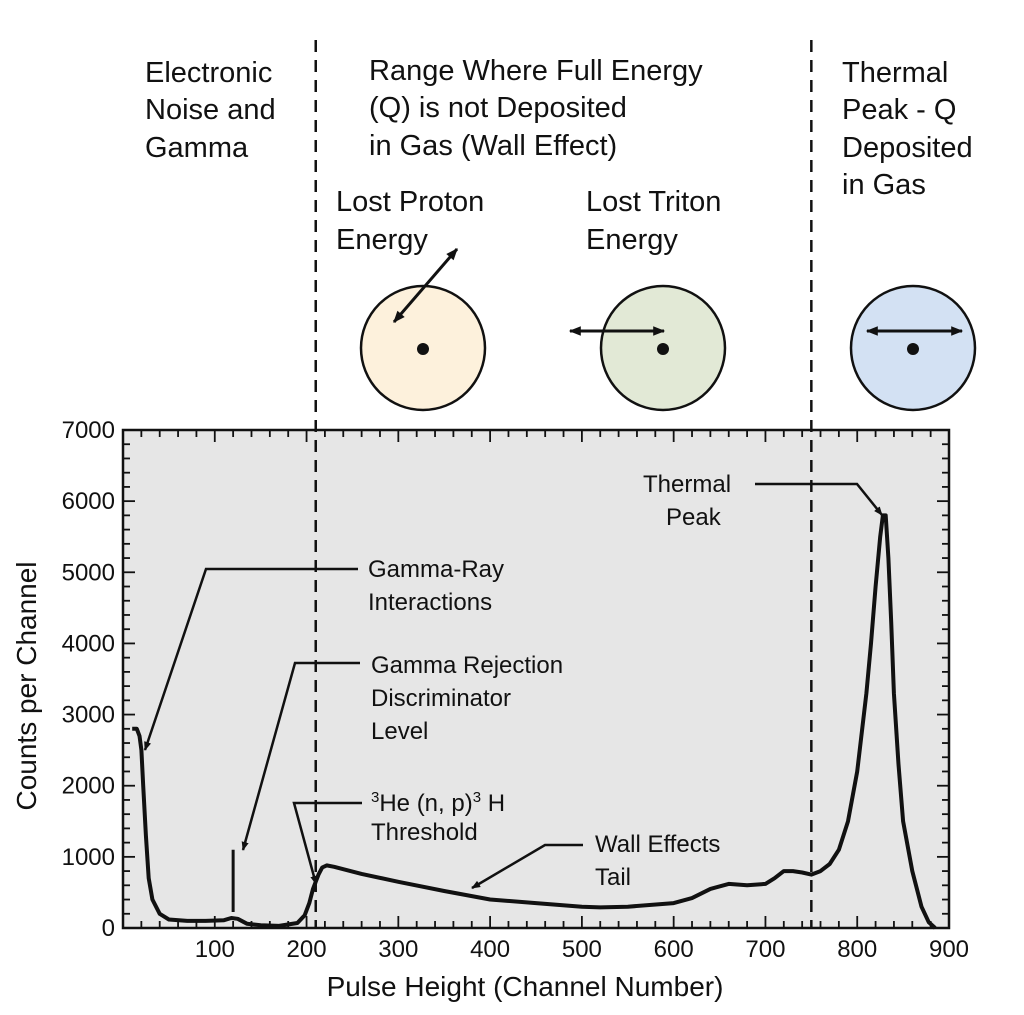 The height and width of the screenshot is (1015, 1024). What do you see at coordinates (661, 861) in the screenshot?
I see `wall-effects-label: Wall Effects Tail` at bounding box center [661, 861].